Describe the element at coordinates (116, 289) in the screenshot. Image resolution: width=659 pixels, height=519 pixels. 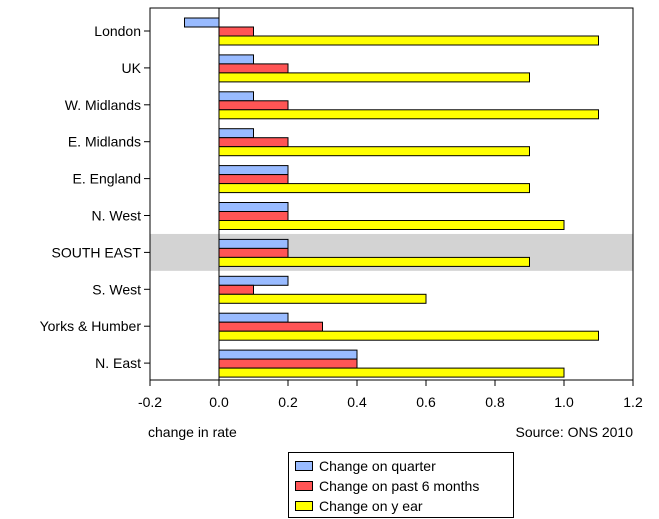
I see `category-label: S. West` at that location.